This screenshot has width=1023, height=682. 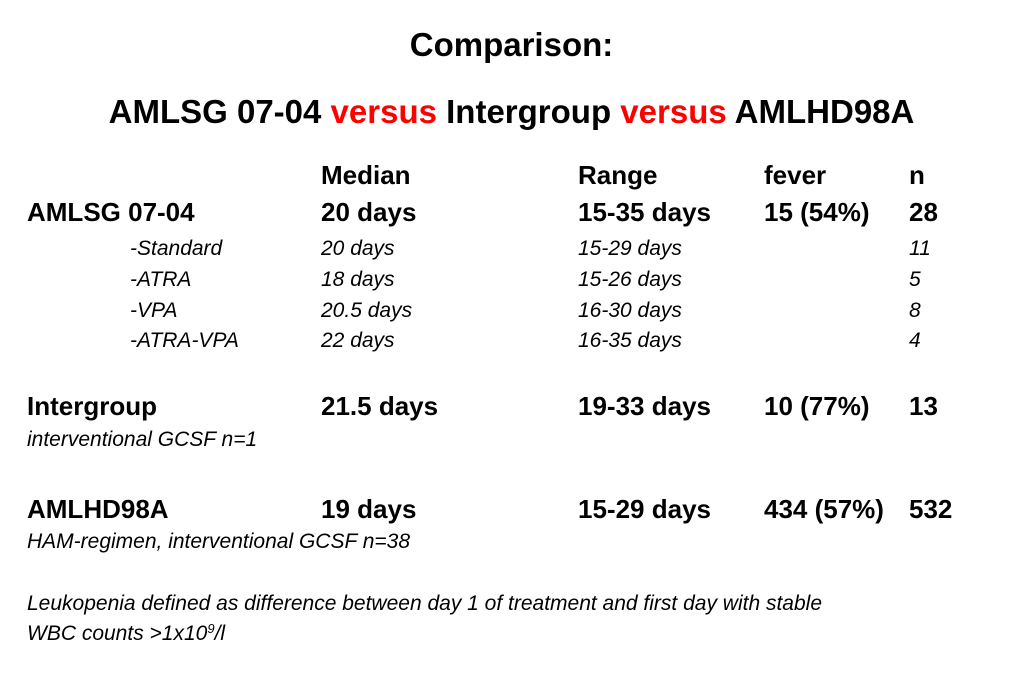 What do you see at coordinates (369, 212) in the screenshot?
I see `row-amlsg-median: 20 days` at bounding box center [369, 212].